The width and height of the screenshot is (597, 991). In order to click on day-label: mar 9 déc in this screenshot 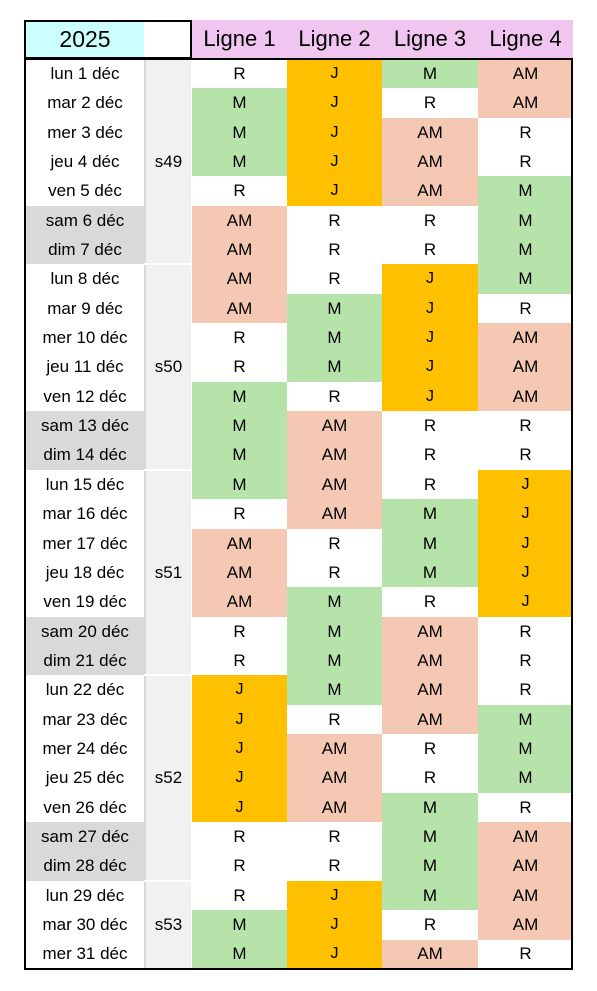, I will do `click(85, 308)`.